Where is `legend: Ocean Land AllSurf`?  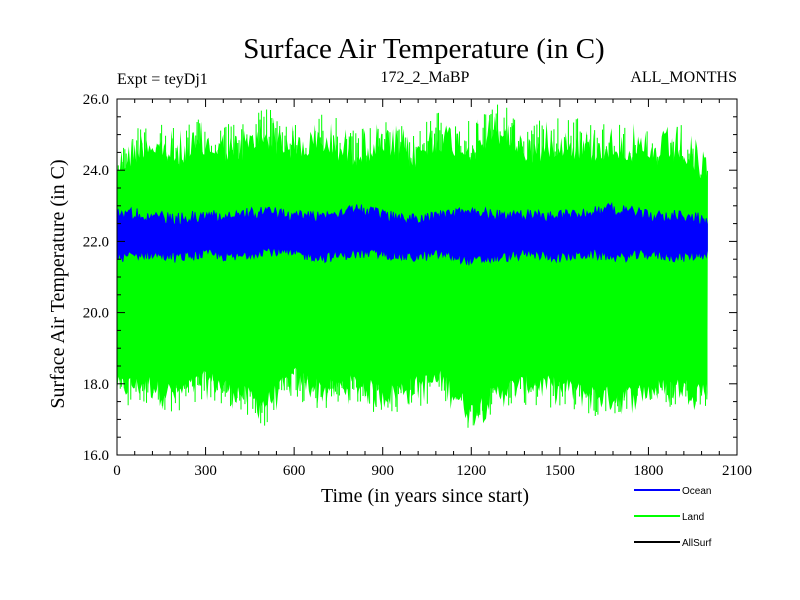 legend: Ocean Land AllSurf is located at coordinates (673, 517).